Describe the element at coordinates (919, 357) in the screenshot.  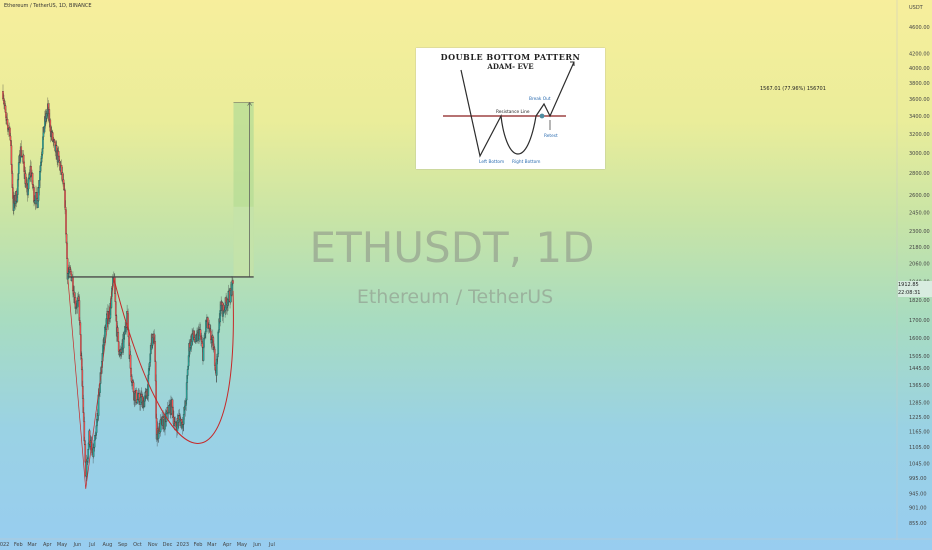
I see `price-tick-label: 1505.00` at that location.